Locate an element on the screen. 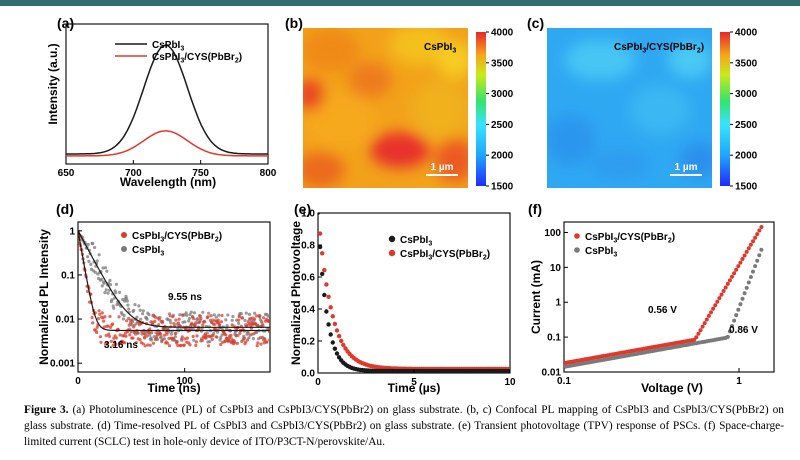  panel-a-x-ticks: 650 700 750 800 is located at coordinates (167, 169).